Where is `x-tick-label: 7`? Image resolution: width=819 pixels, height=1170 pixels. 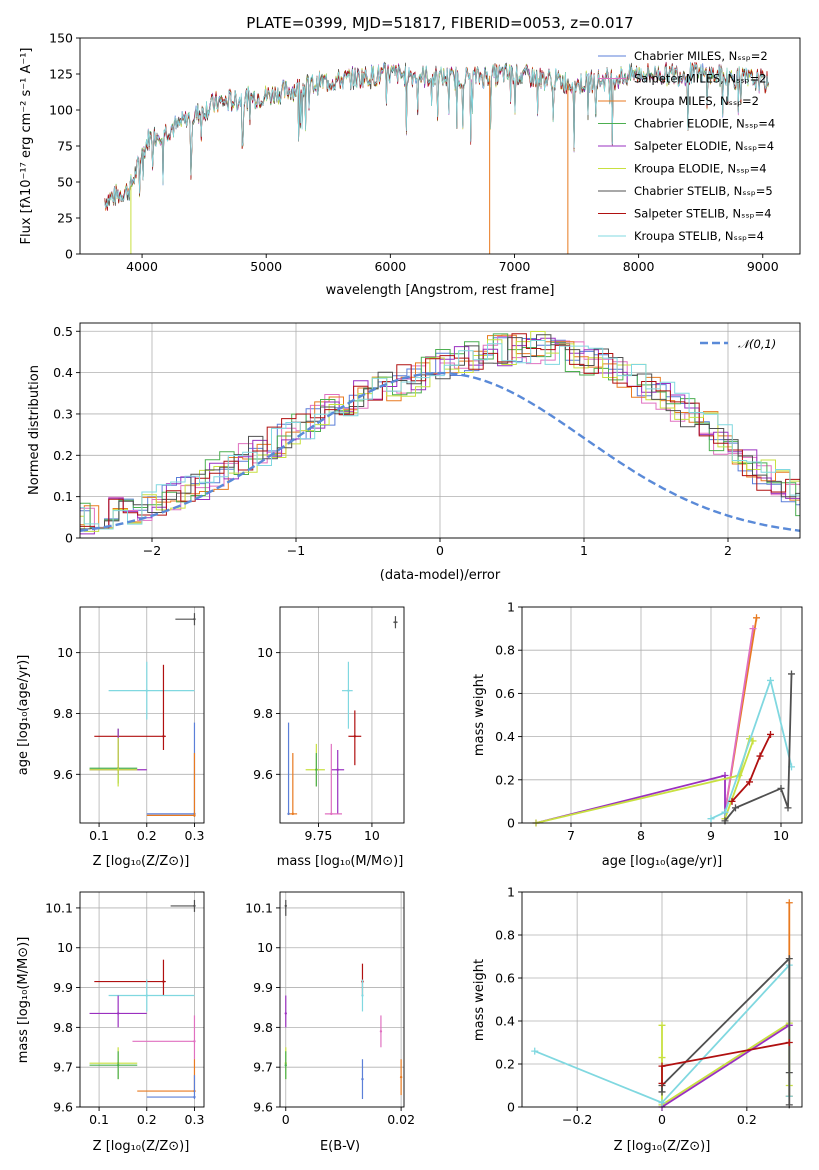
x-tick-label: 7 is located at coordinates (571, 835).